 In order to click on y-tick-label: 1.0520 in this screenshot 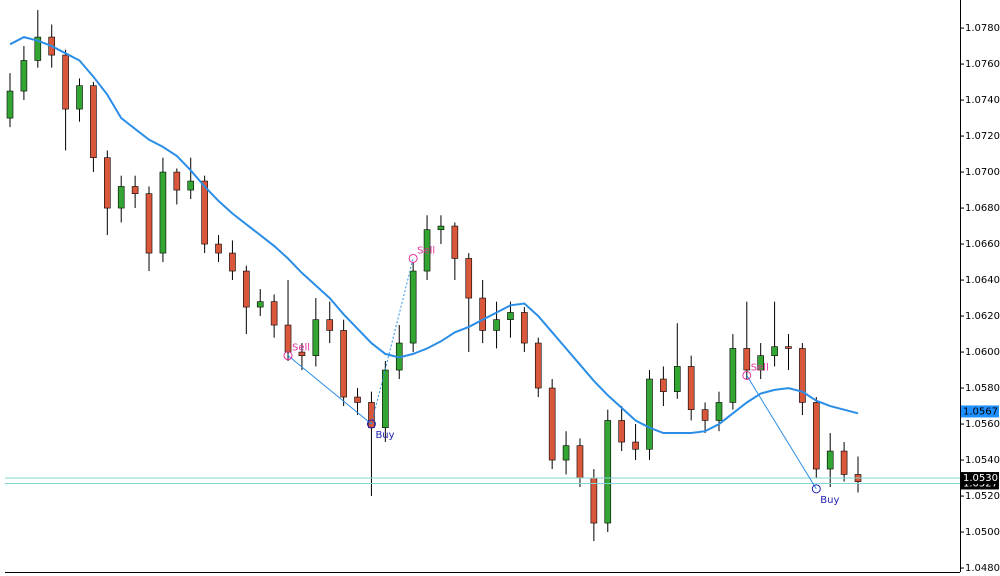, I will do `click(982, 496)`.